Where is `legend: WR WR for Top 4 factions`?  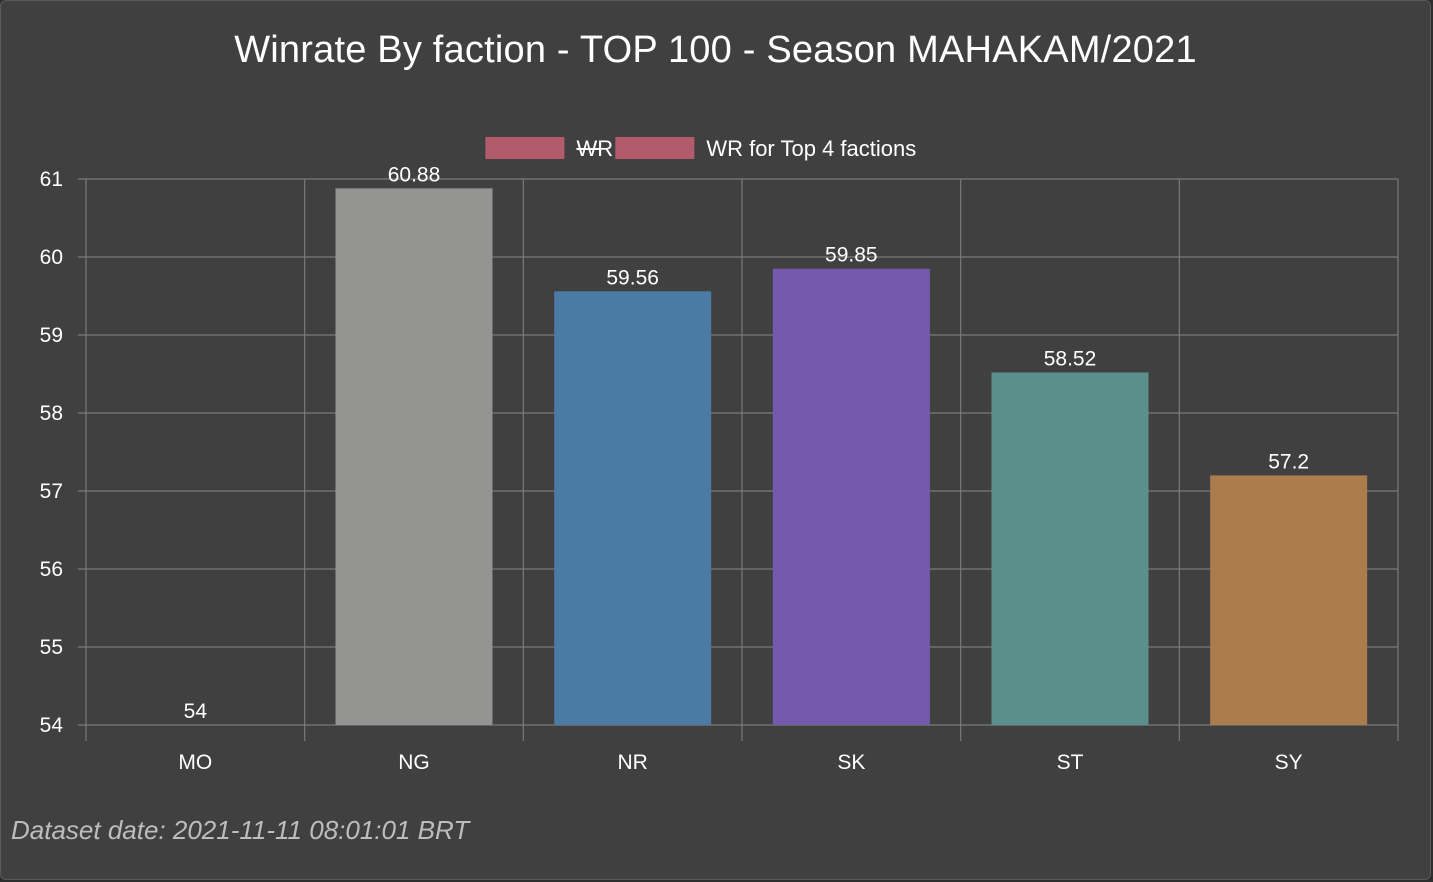 legend: WR WR for Top 4 factions is located at coordinates (700, 148).